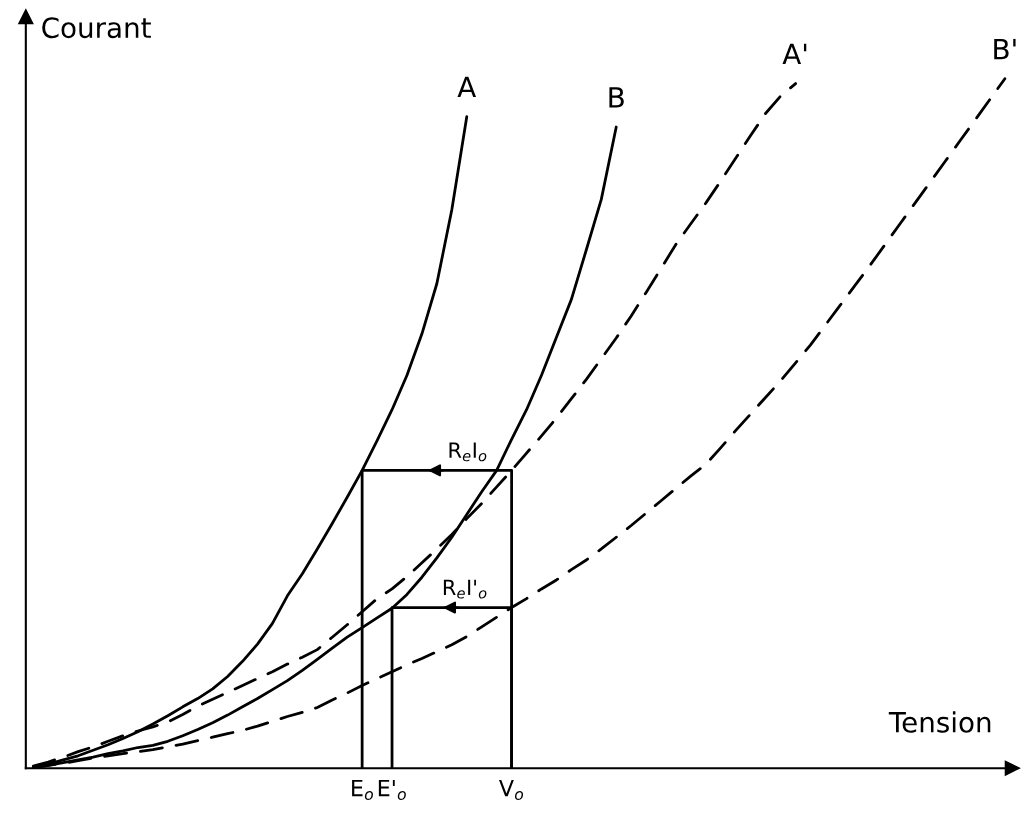  Describe the element at coordinates (616, 97) in the screenshot. I see `series-label: B` at that location.